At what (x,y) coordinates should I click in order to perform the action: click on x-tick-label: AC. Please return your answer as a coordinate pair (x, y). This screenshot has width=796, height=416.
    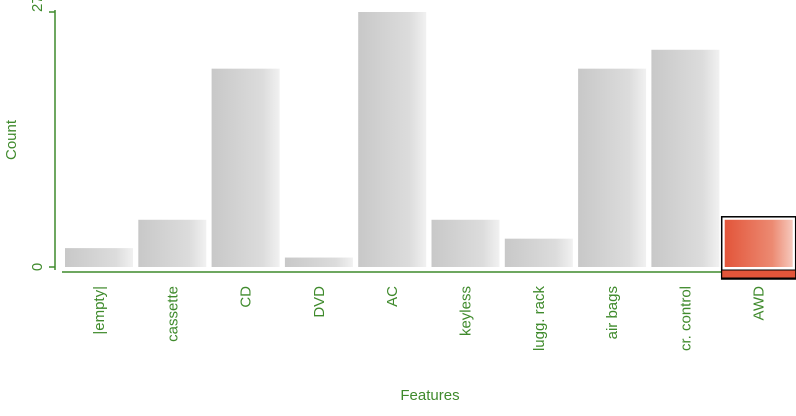
    Looking at the image, I should click on (392, 296).